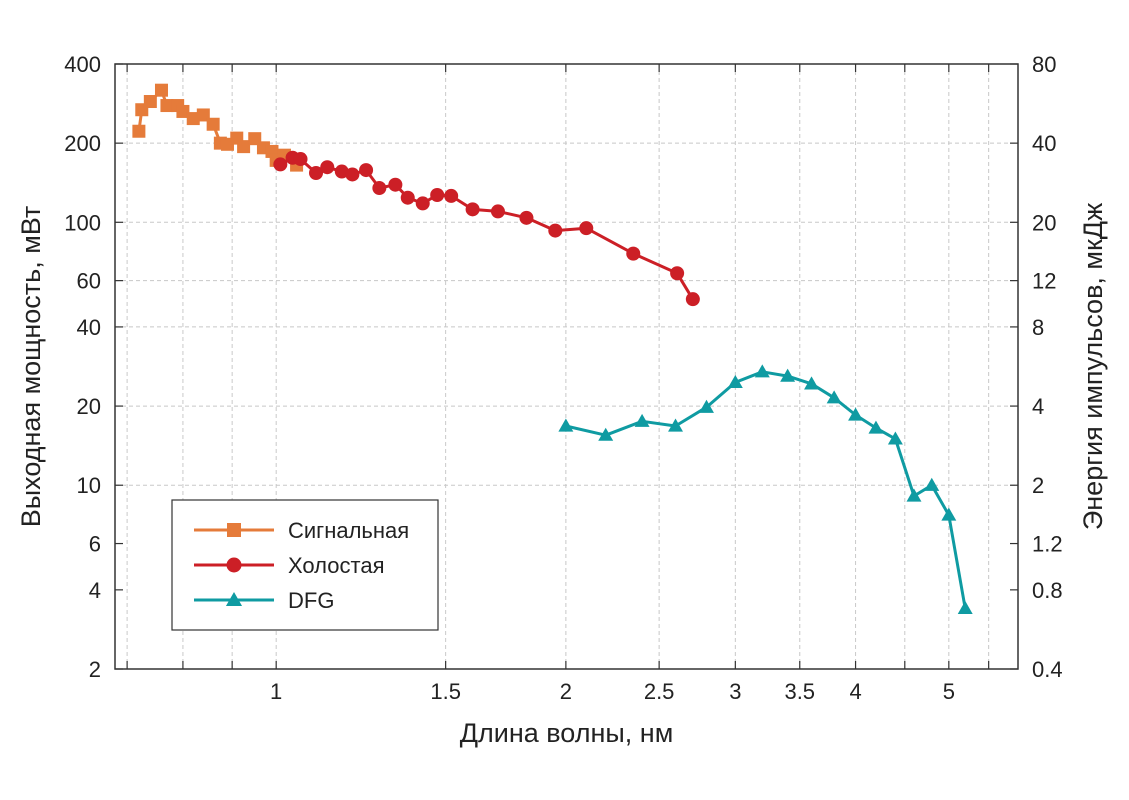 This screenshot has height=800, width=1129. I want to click on y2-tick-label: 8, so click(1038, 327).